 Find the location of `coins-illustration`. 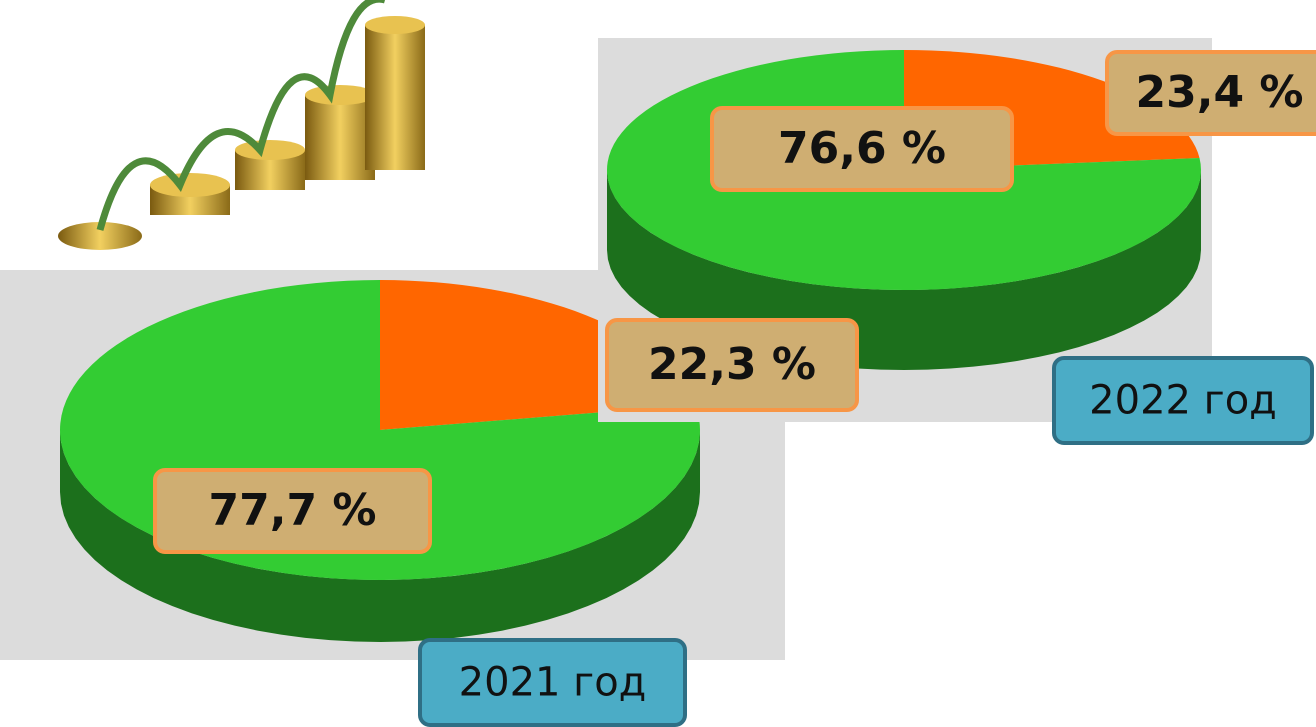

coins-illustration is located at coordinates (241, 125).